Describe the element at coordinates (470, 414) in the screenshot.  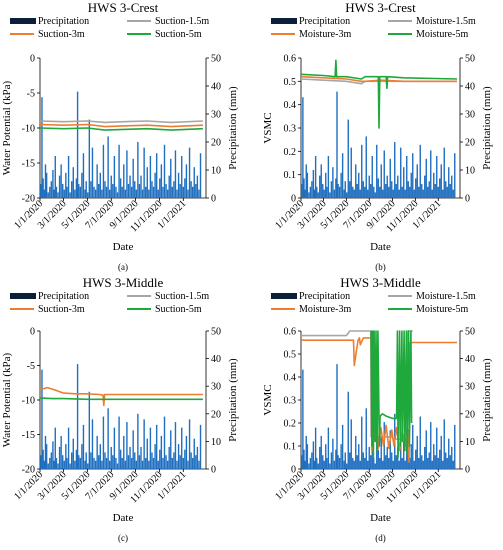
I see `right-tick-label: 20` at that location.